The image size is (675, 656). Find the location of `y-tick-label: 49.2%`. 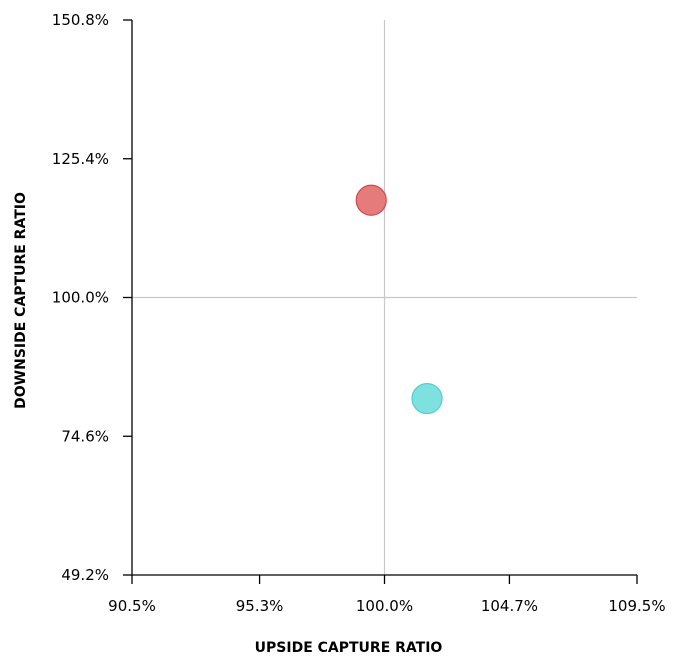

y-tick-label: 49.2% is located at coordinates (85, 575).